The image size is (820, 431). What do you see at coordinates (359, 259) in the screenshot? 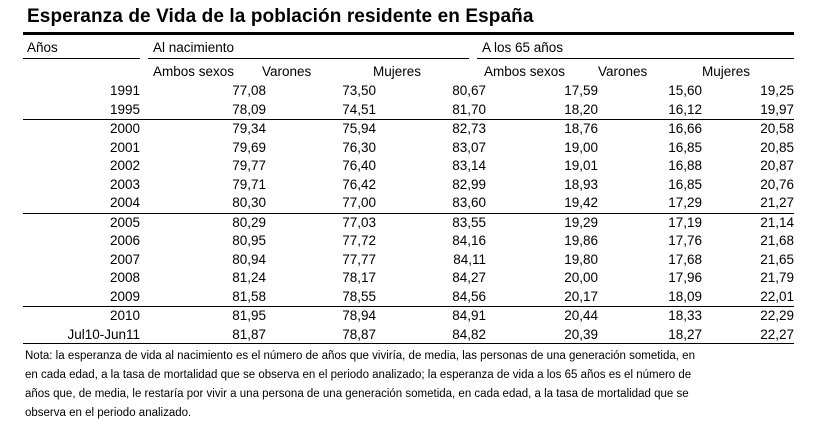
I see `value-cell: 77,77` at bounding box center [359, 259].